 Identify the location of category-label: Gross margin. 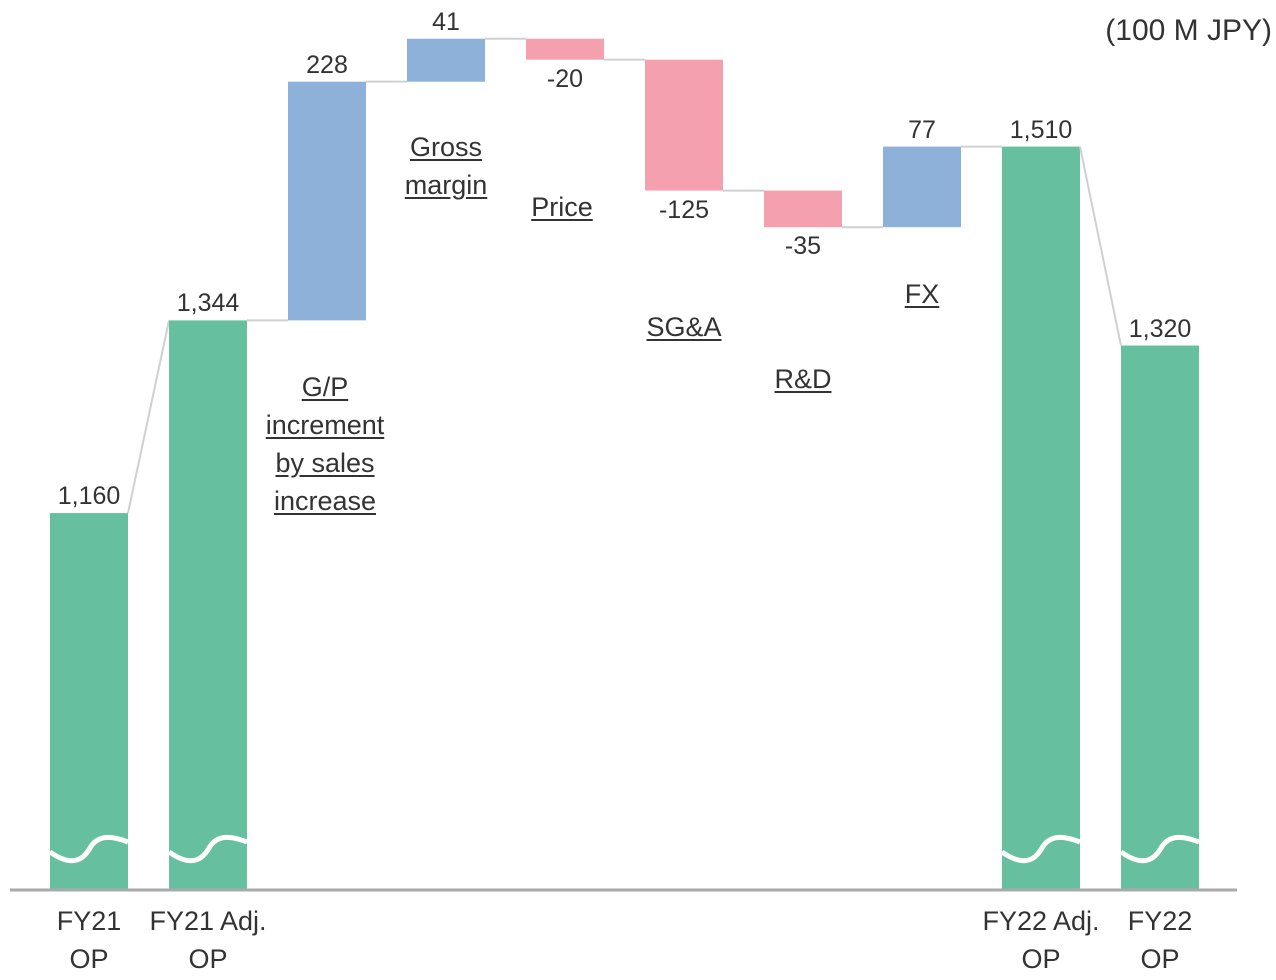
(446, 166).